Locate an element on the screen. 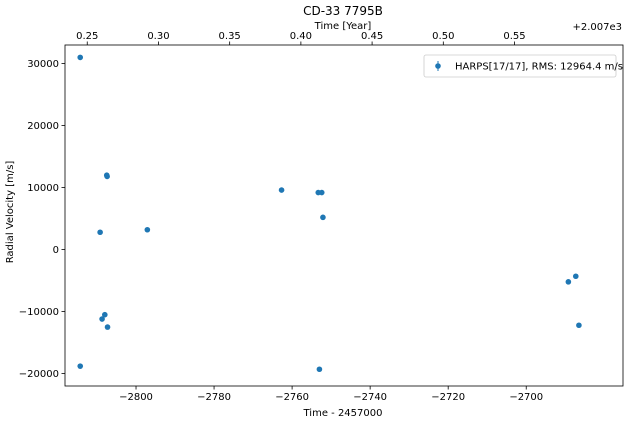 This screenshot has width=630, height=426. top-x-tick-label: 0.45 is located at coordinates (372, 36).